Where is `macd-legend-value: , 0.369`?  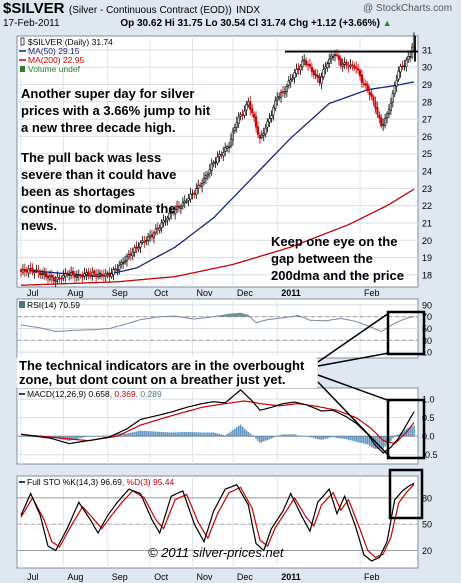 macd-legend-value: , 0.369 is located at coordinates (123, 394).